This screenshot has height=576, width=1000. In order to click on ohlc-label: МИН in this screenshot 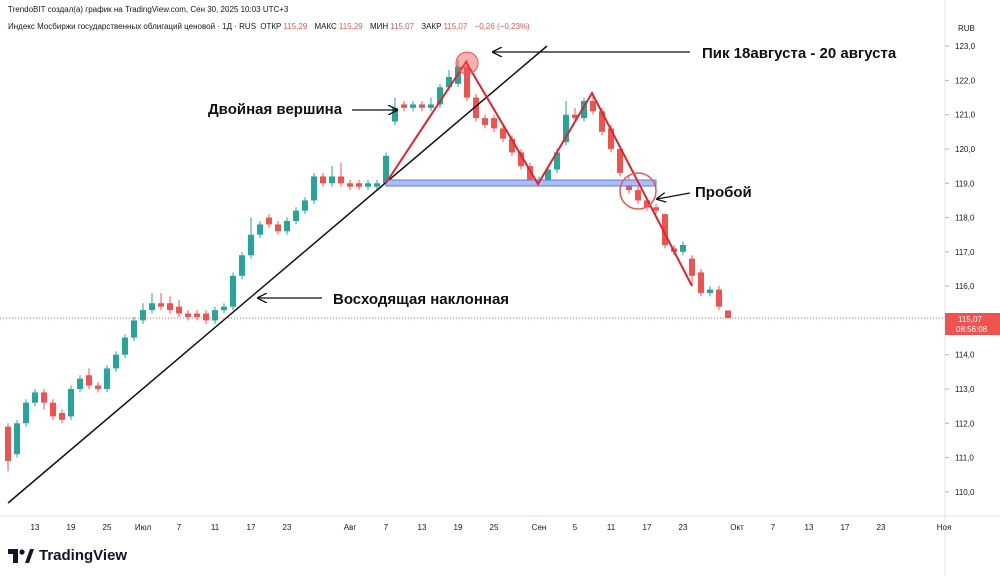, I will do `click(379, 26)`.